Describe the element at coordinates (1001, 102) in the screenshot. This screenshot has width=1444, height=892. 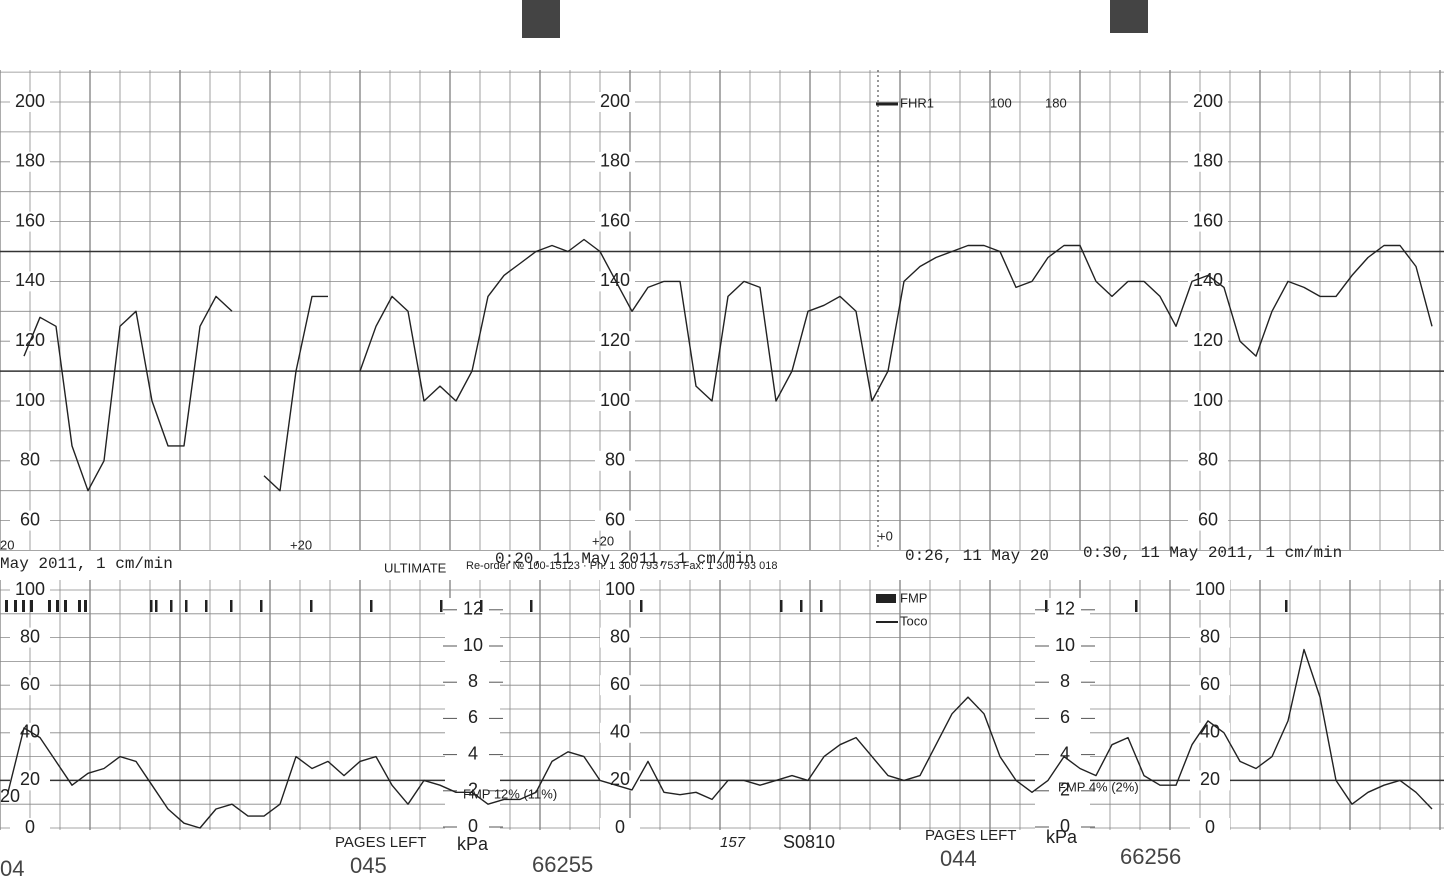
I see `alarm-low: 100` at that location.